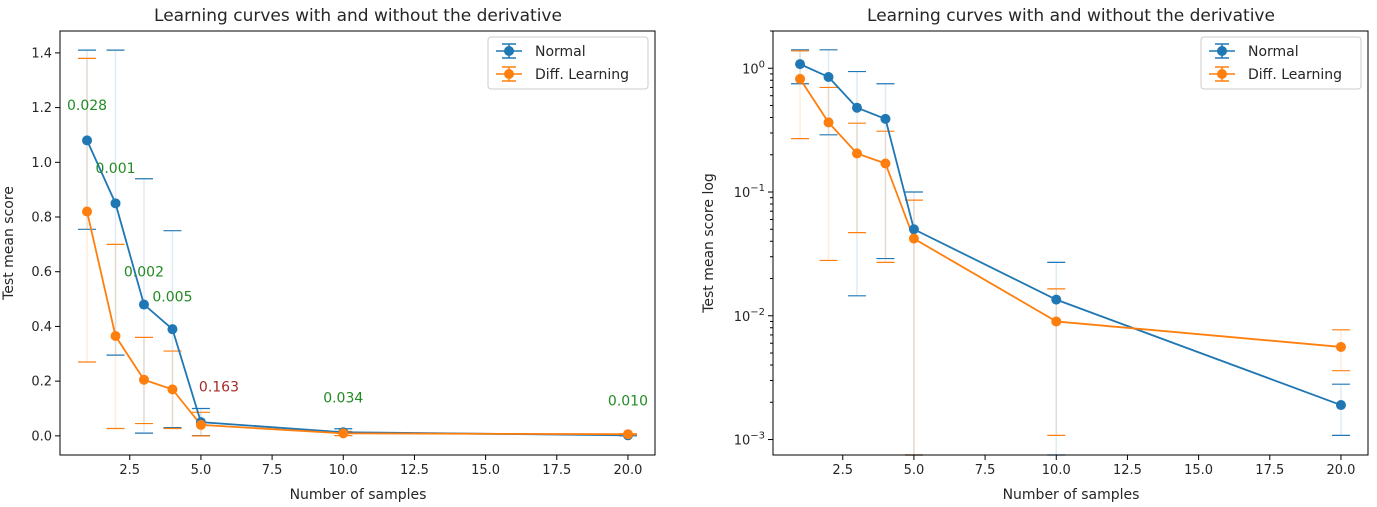 This screenshot has width=1377, height=507. I want to click on y-tick-label: 0.4, so click(41, 327).